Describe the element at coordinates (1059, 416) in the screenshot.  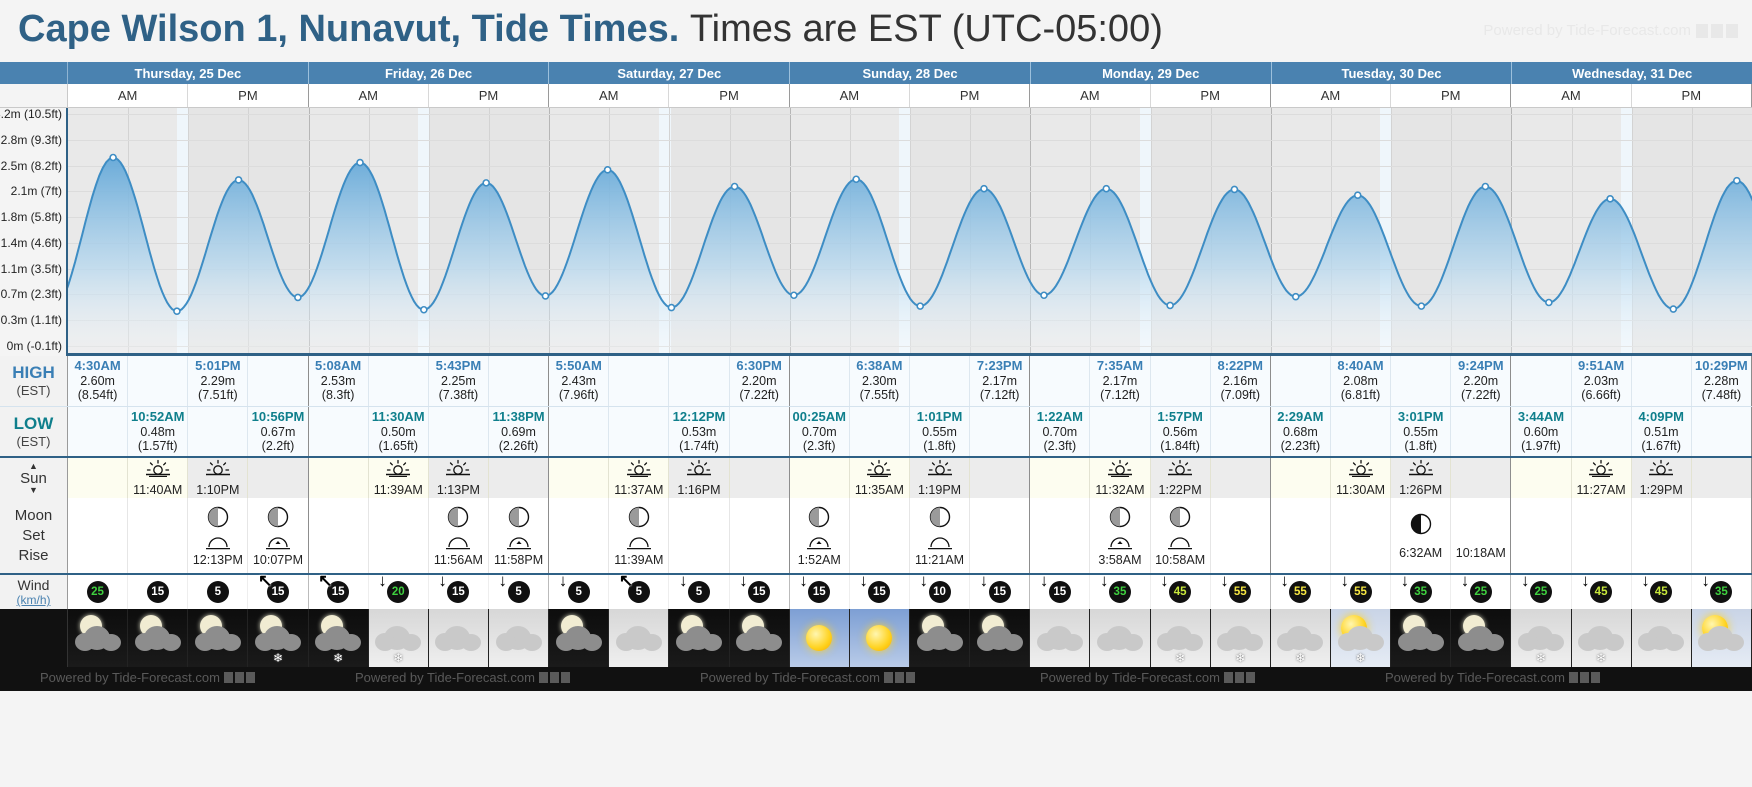
I see `low-tide-time: 1:22AM` at that location.